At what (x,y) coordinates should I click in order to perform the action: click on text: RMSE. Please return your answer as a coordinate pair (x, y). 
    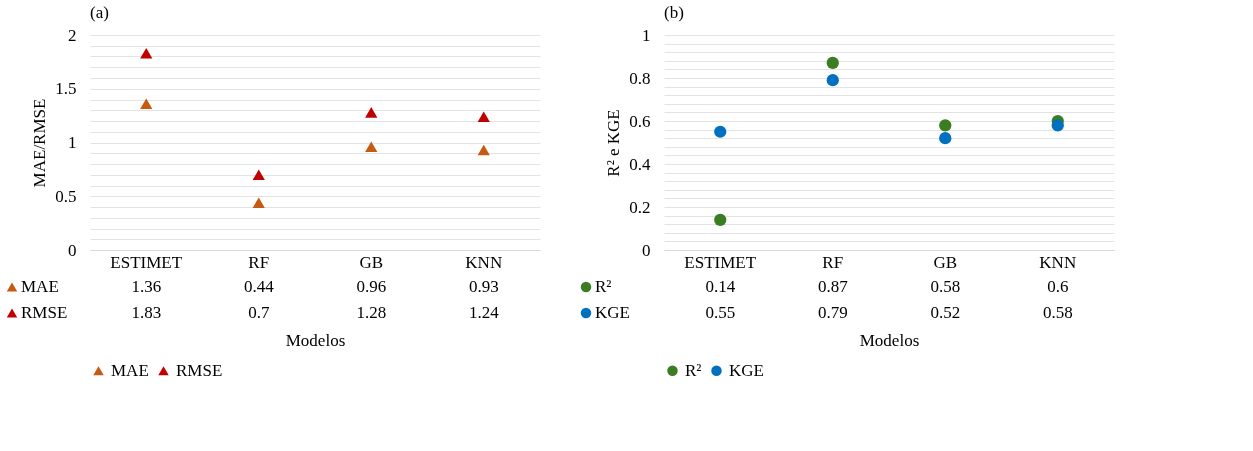
    Looking at the image, I should click on (199, 370).